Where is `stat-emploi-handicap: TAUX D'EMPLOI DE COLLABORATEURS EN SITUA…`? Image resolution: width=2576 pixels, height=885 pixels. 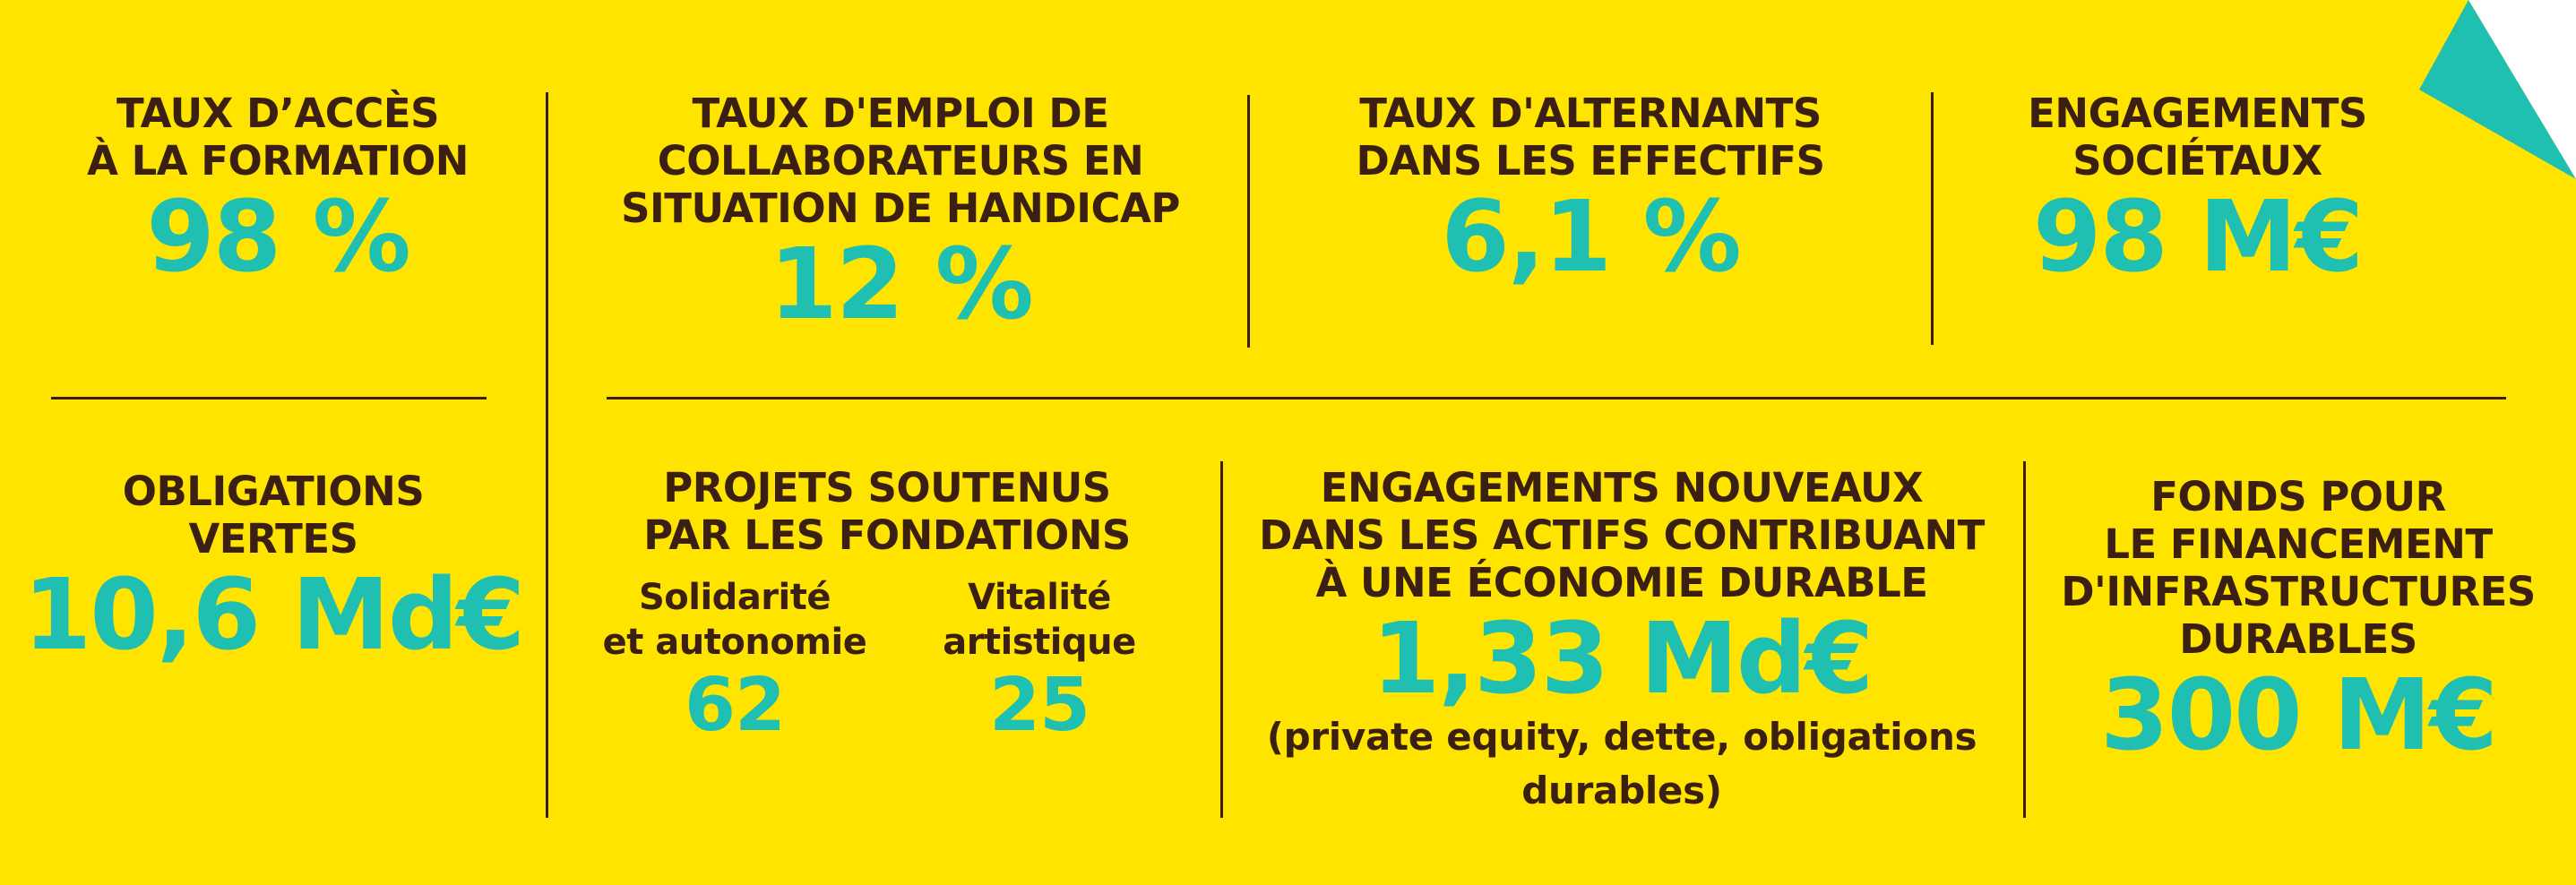
stat-emploi-handicap: TAUX D'EMPLOI DE COLLABORATEURS EN SITUA… is located at coordinates (900, 213).